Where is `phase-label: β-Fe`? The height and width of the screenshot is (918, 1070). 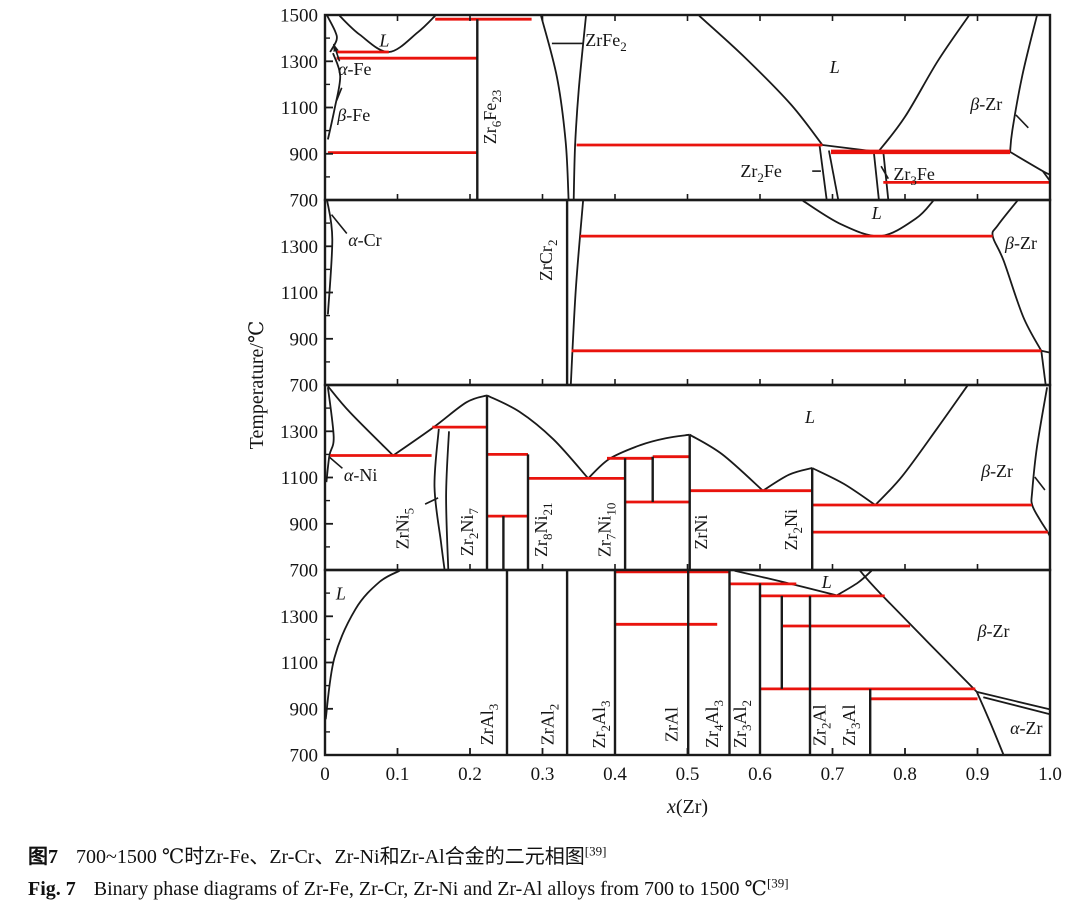
phase-label: β-Fe is located at coordinates (353, 115).